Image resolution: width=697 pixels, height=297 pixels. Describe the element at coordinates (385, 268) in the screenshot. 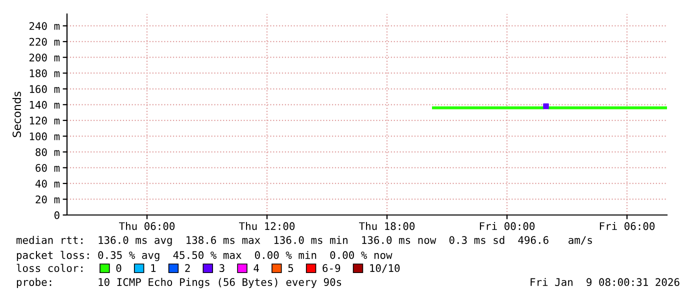

I see `legend-label: 10/10` at that location.